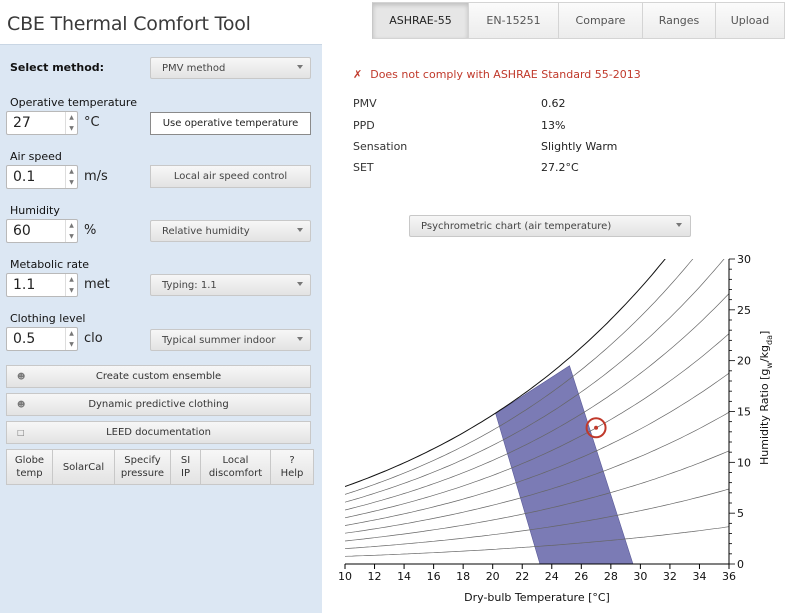 The image size is (785, 613). Describe the element at coordinates (744, 259) in the screenshot. I see `y-tick-label: 30` at that location.